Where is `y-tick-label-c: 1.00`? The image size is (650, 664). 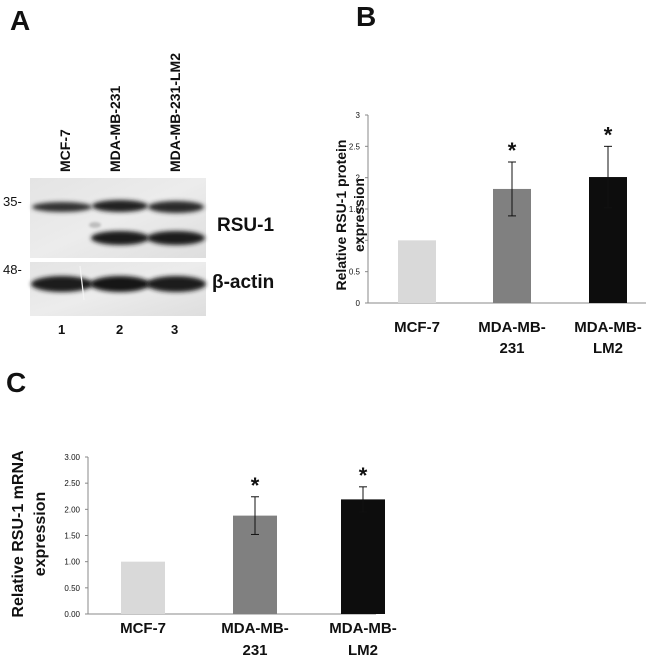 y-tick-label-c: 1.00 is located at coordinates (72, 562).